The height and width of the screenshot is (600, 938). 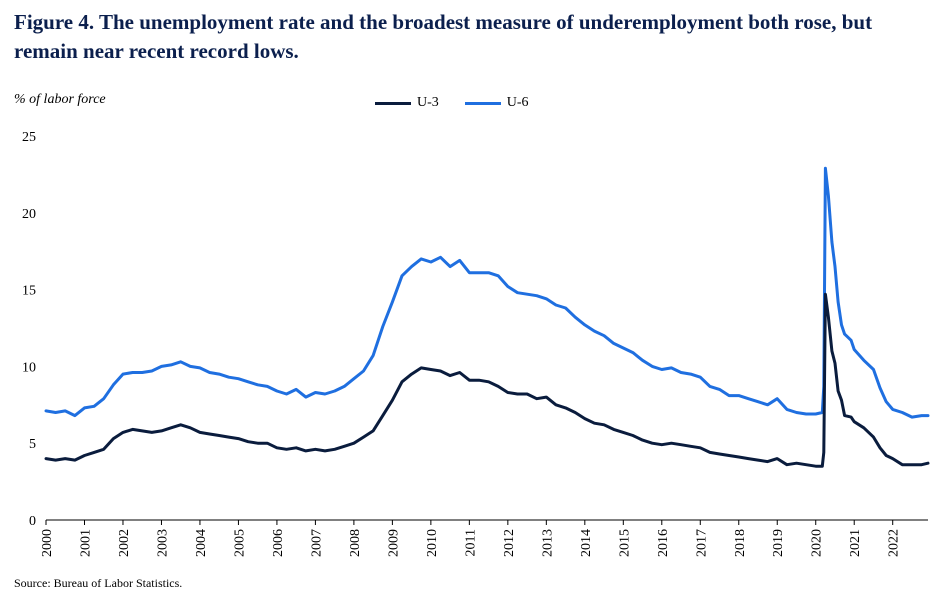 What do you see at coordinates (29, 291) in the screenshot?
I see `y-tick-label: 15` at bounding box center [29, 291].